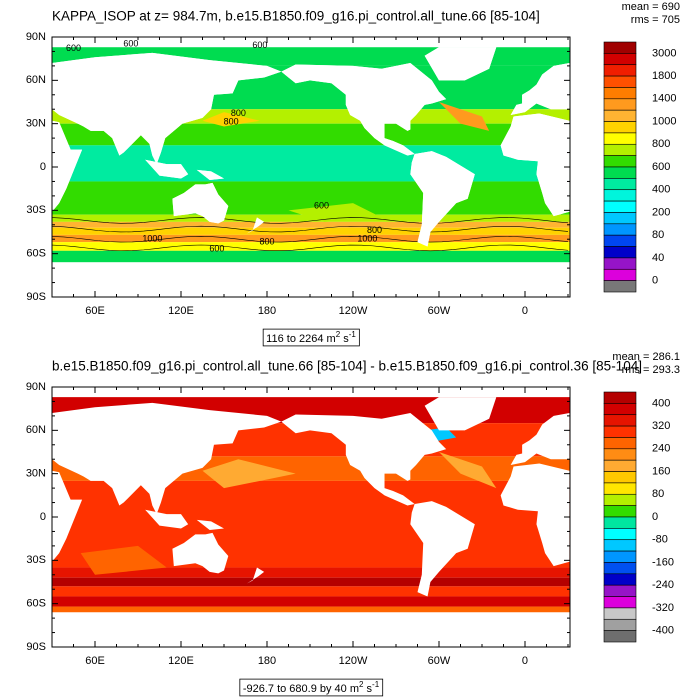  I want to click on lat-label: 0, so click(43, 517).